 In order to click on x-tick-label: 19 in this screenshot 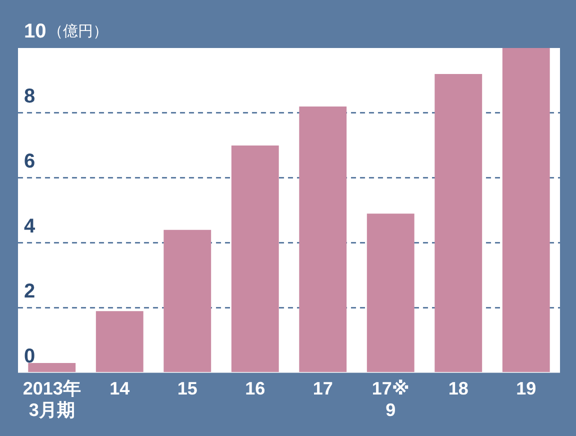, I will do `click(526, 388)`.